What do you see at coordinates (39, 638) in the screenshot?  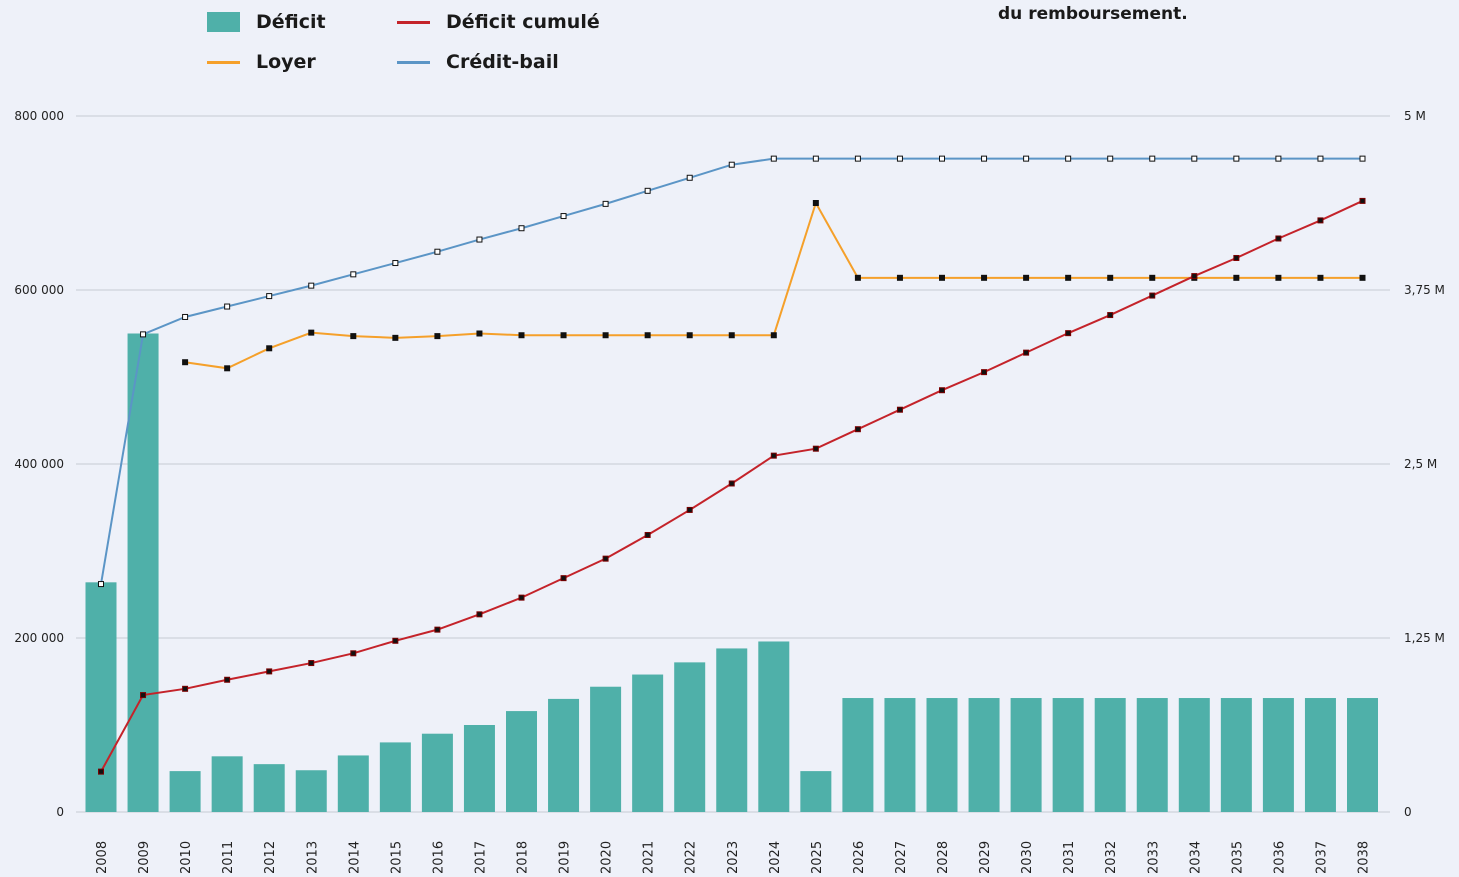 I see `y-left-tick-label: 200 000` at bounding box center [39, 638].